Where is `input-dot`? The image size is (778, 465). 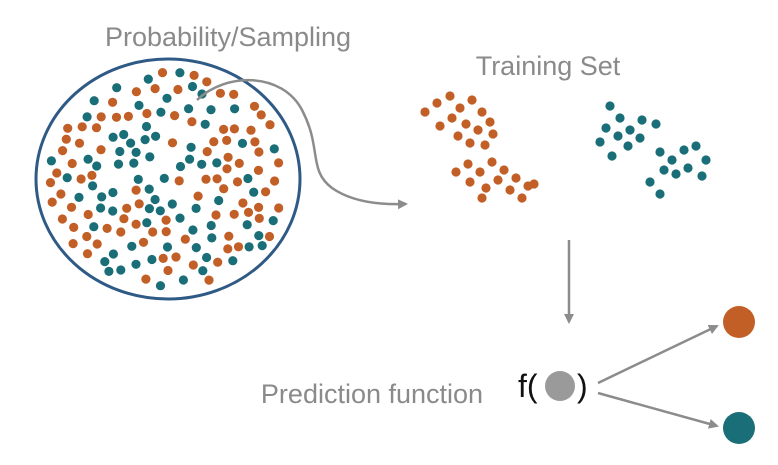
input-dot is located at coordinates (560, 386).